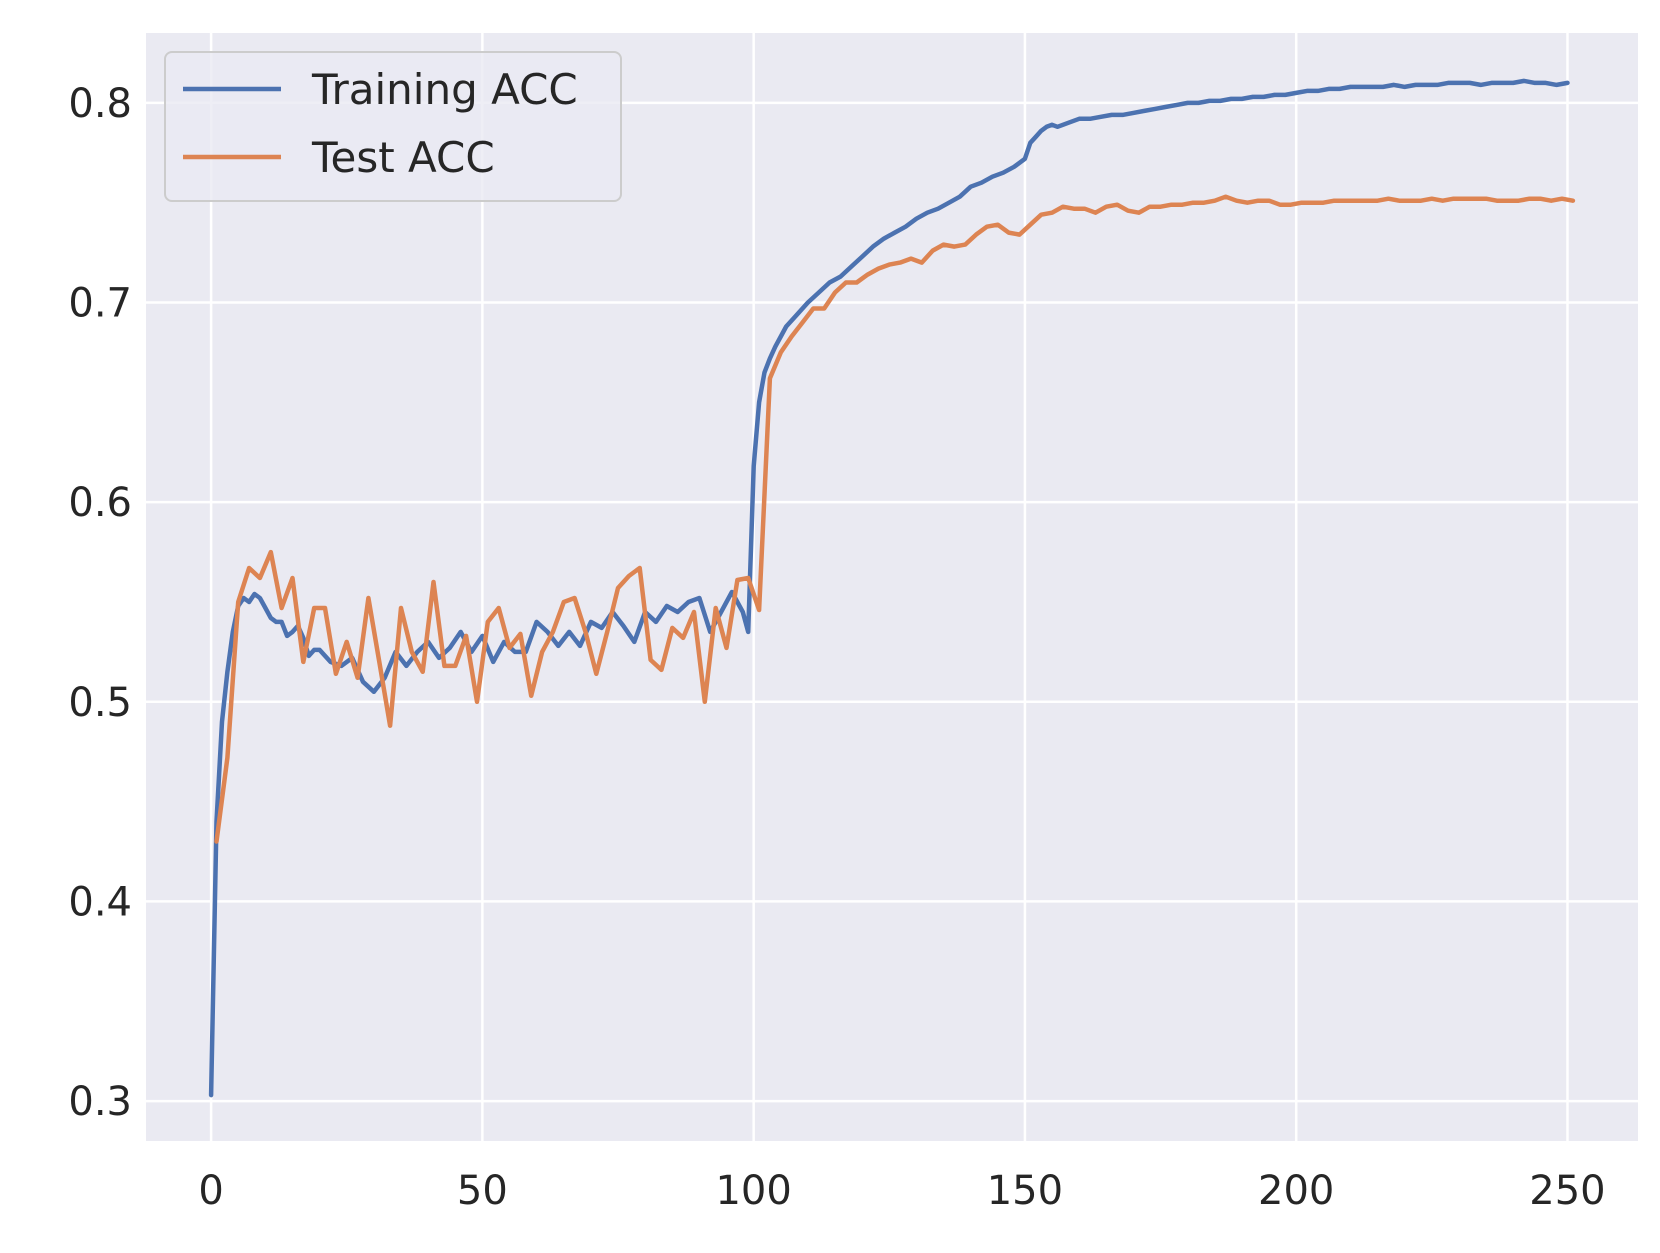 The image size is (1660, 1253). Describe the element at coordinates (100, 1102) in the screenshot. I see `y-tick-label-0: 0.3` at that location.